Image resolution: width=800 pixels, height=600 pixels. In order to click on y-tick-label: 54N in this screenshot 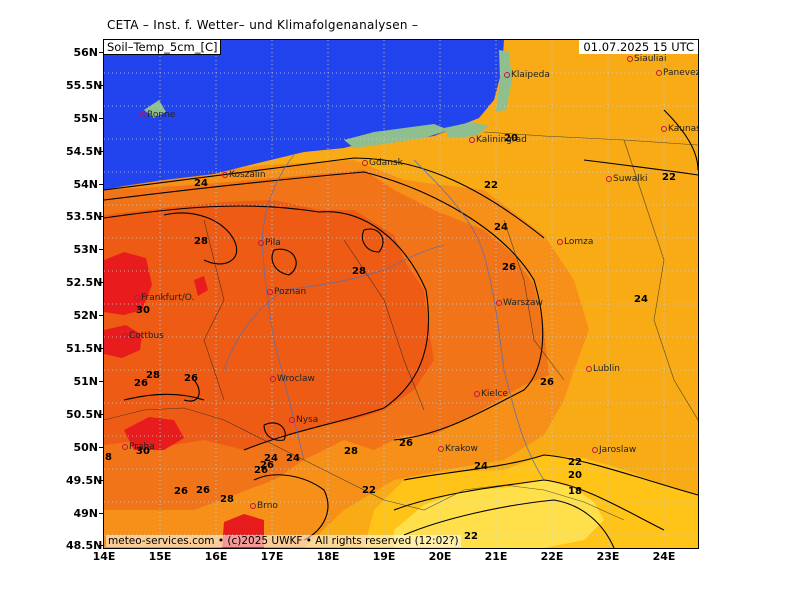, I will do `click(85, 184)`.